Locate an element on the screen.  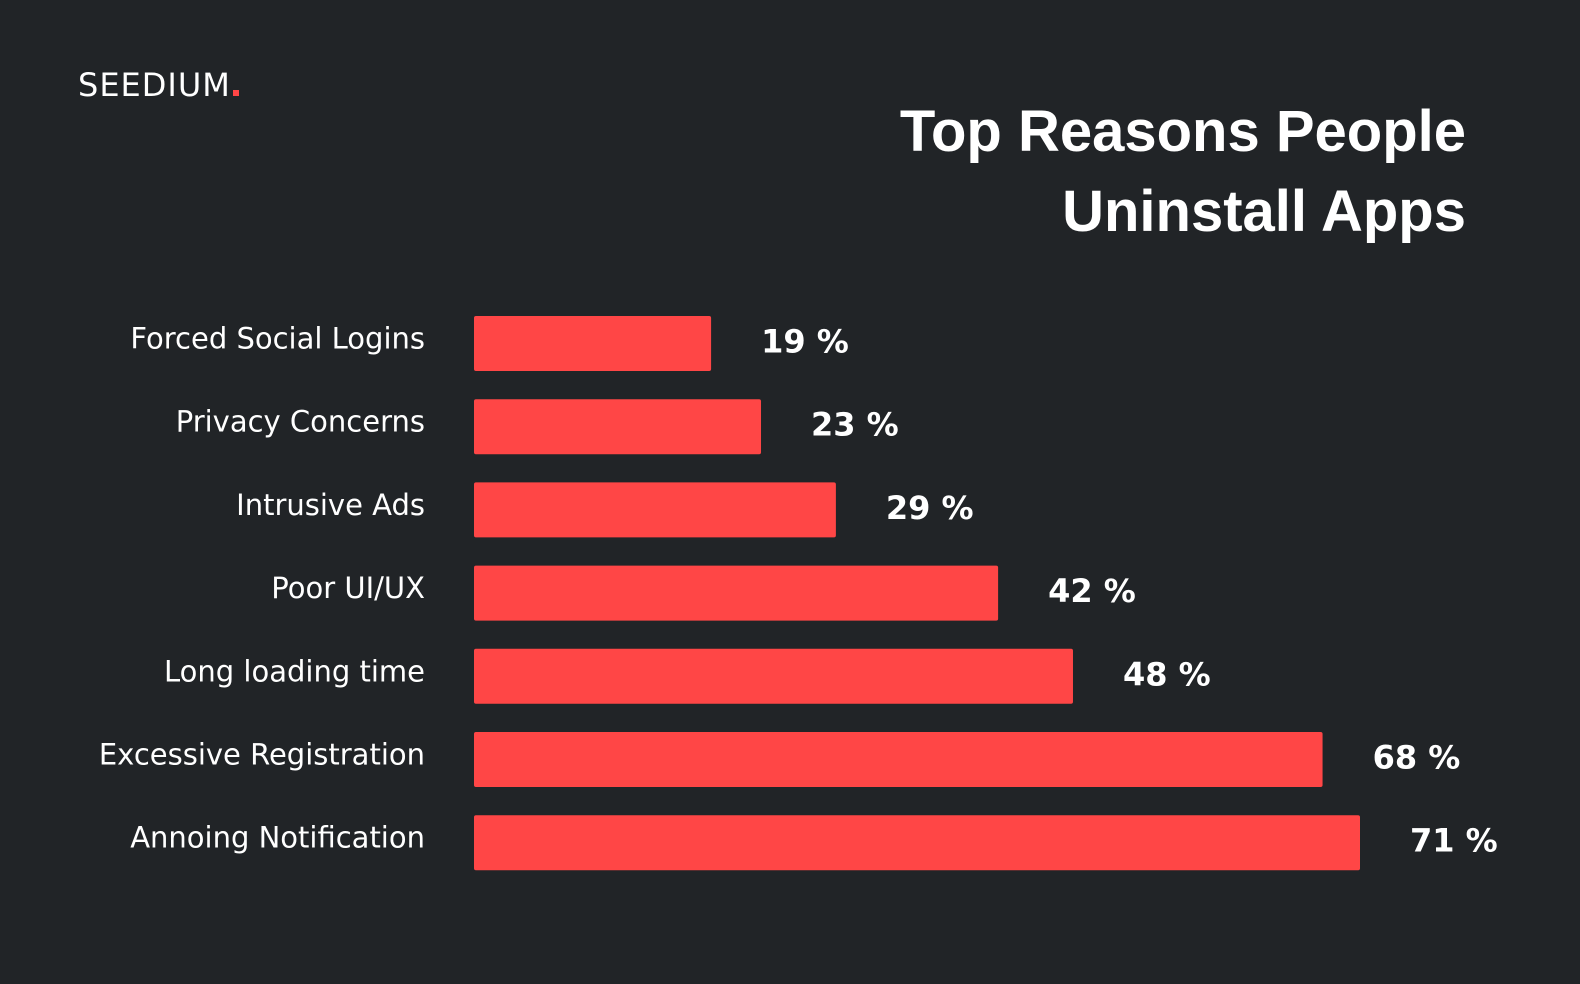
brand-text: SEEDIUM is located at coordinates (154, 85).